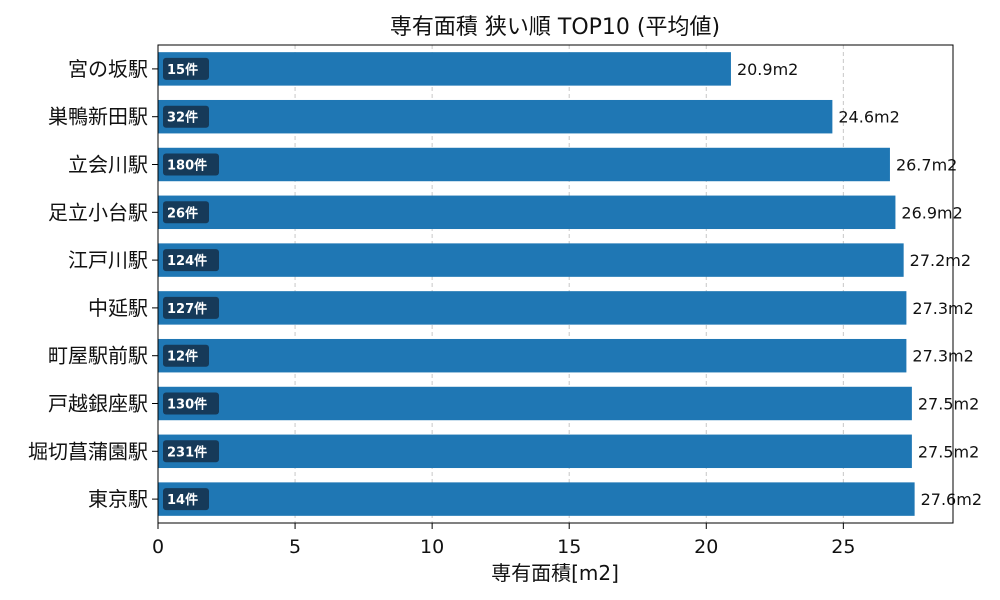 Image resolution: width=1000 pixels, height=600 pixels. What do you see at coordinates (187, 452) in the screenshot?
I see `count-label: 231件` at bounding box center [187, 452].